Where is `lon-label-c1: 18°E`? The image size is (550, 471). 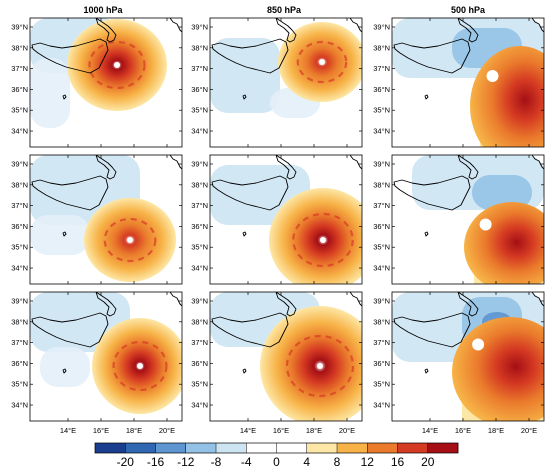
lon-label-c1: 18°E is located at coordinates (134, 430).